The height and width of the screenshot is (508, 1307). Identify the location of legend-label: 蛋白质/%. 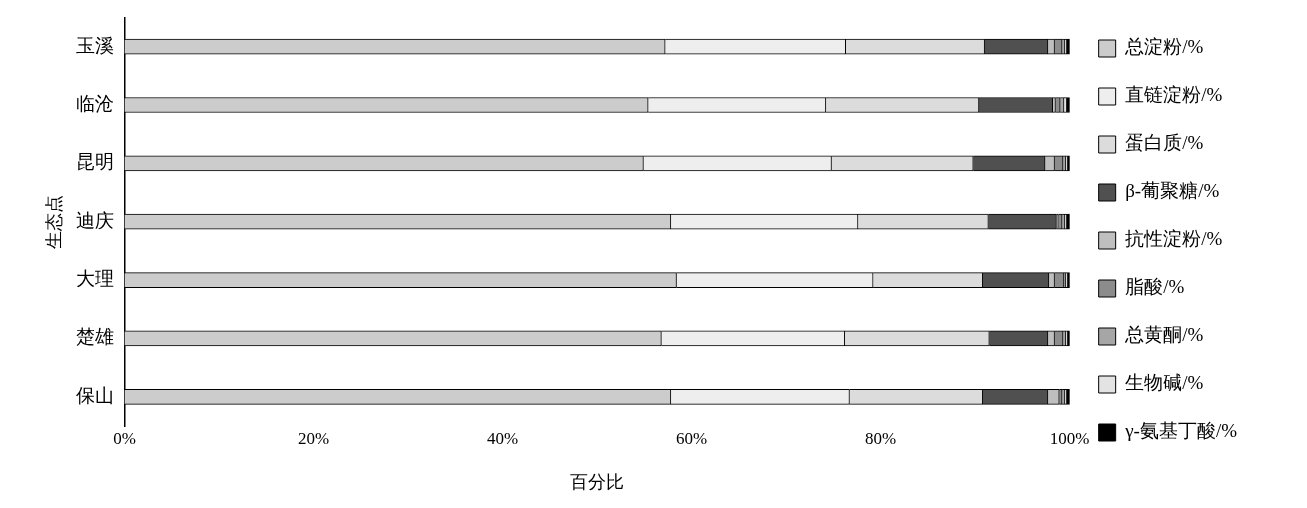
(1164, 143).